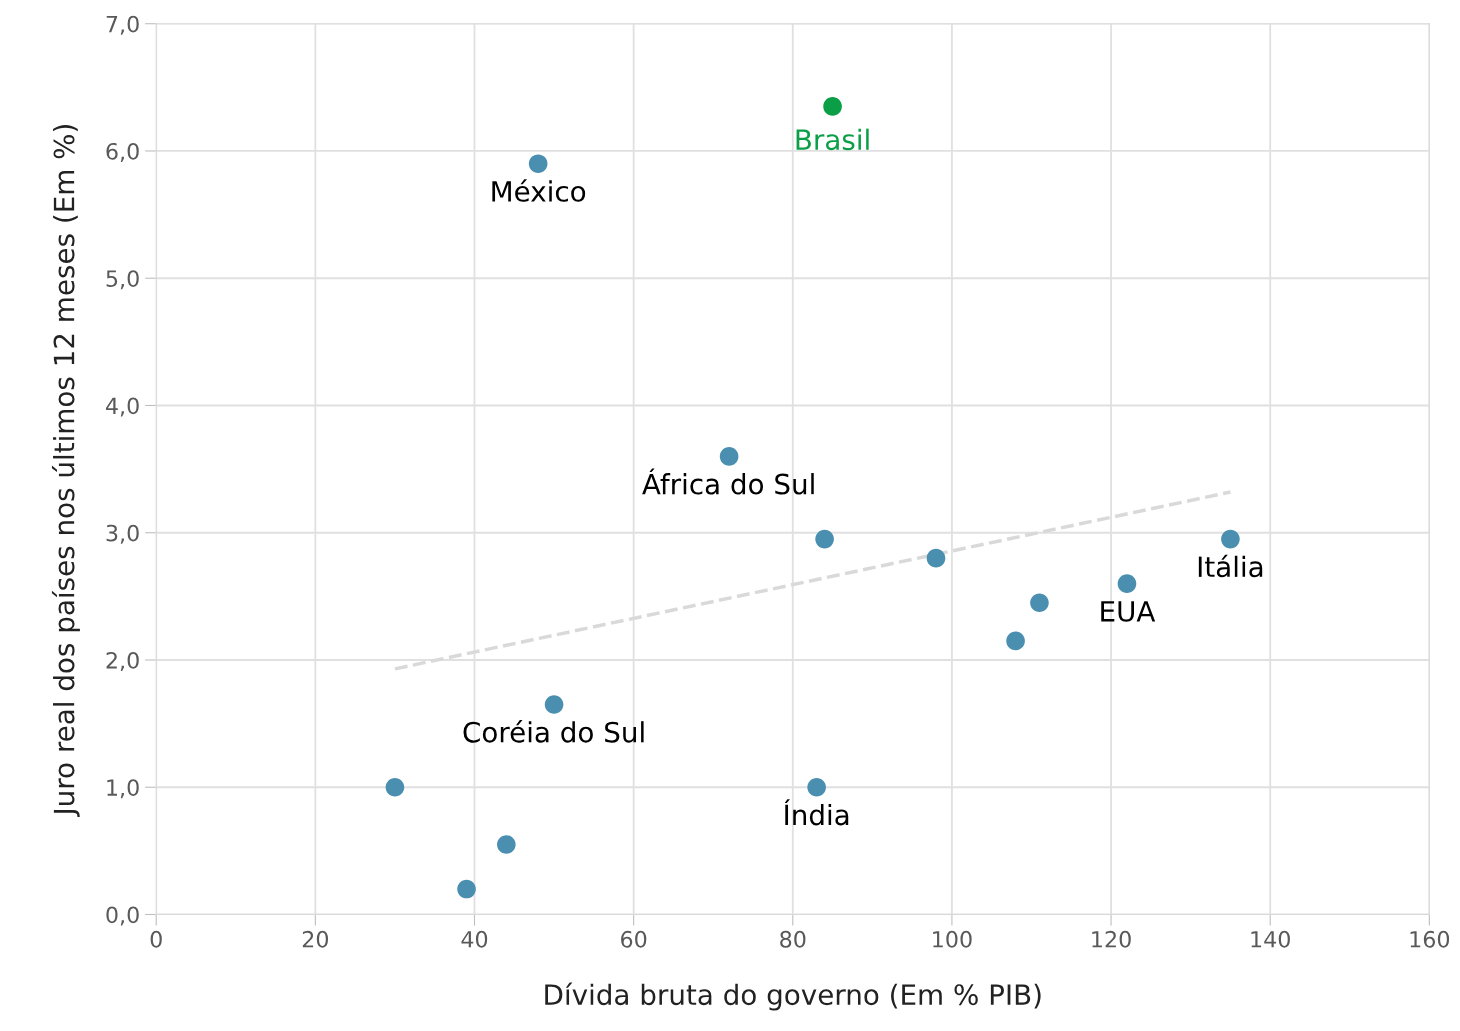 This screenshot has width=1460, height=1031. I want to click on x-axis-title: Dívida bruta do governo (Em % PIB), so click(793, 996).